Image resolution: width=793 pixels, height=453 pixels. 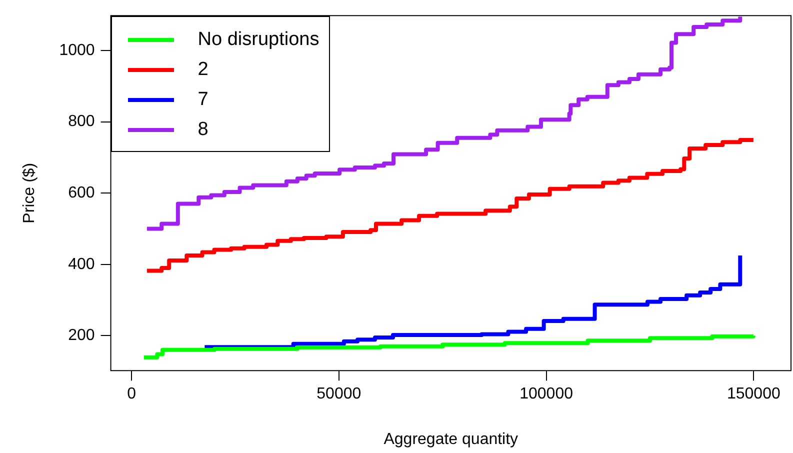 I want to click on y-tick-label: 400, so click(x=81, y=264).